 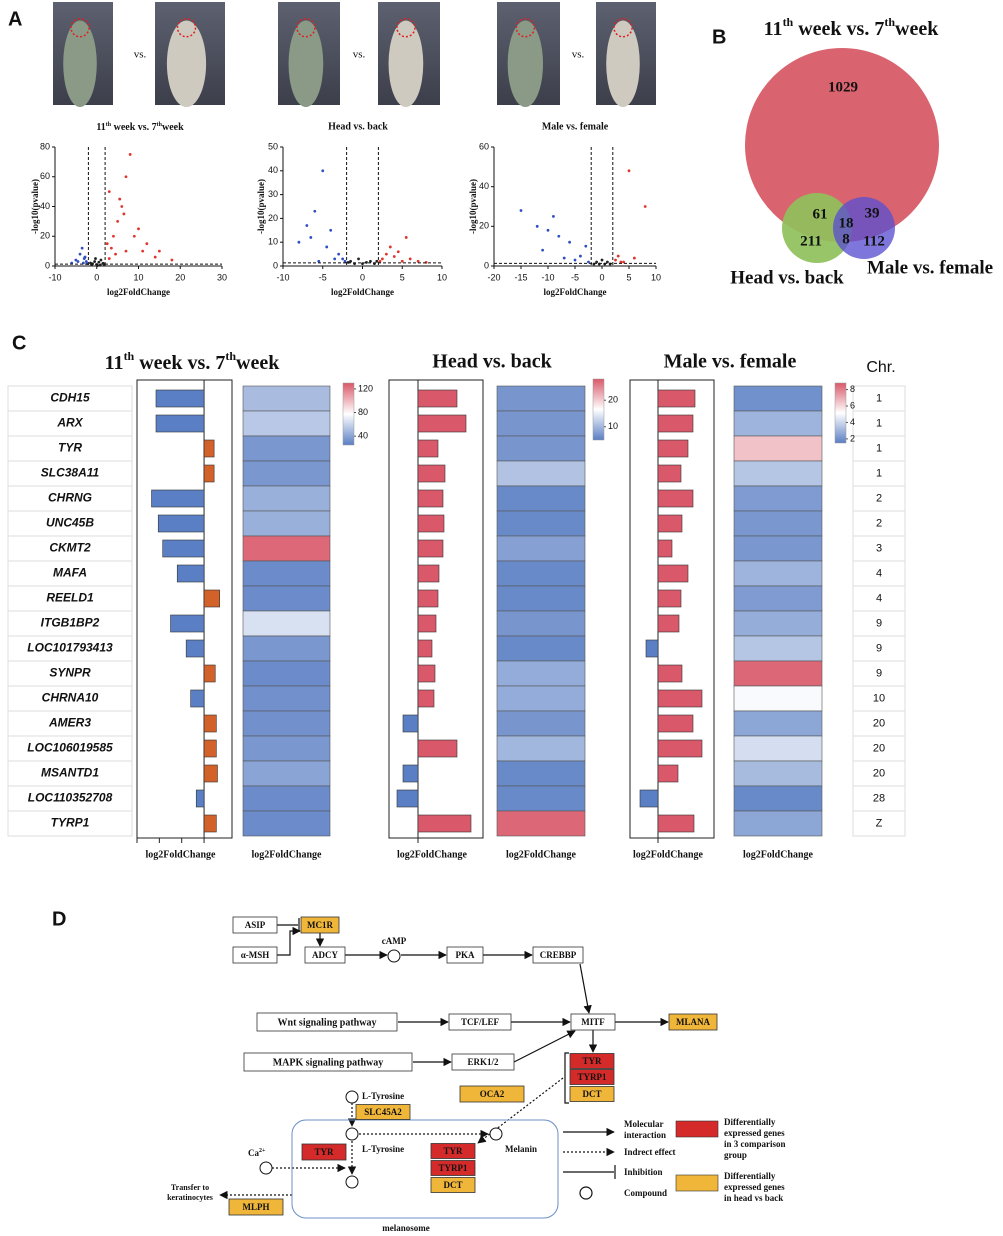 What do you see at coordinates (917, 29) in the screenshot?
I see `text-part: week` at bounding box center [917, 29].